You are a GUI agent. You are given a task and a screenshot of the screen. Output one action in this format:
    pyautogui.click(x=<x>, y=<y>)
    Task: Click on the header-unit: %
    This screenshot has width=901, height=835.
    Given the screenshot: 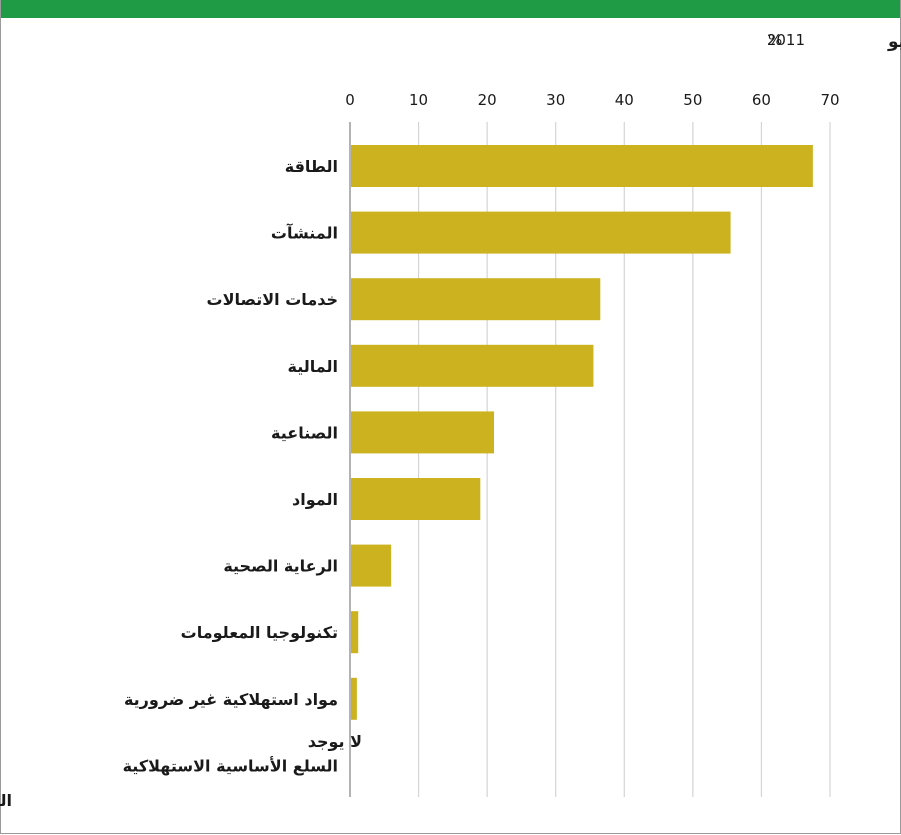 What is the action you would take?
    pyautogui.click(x=775, y=40)
    